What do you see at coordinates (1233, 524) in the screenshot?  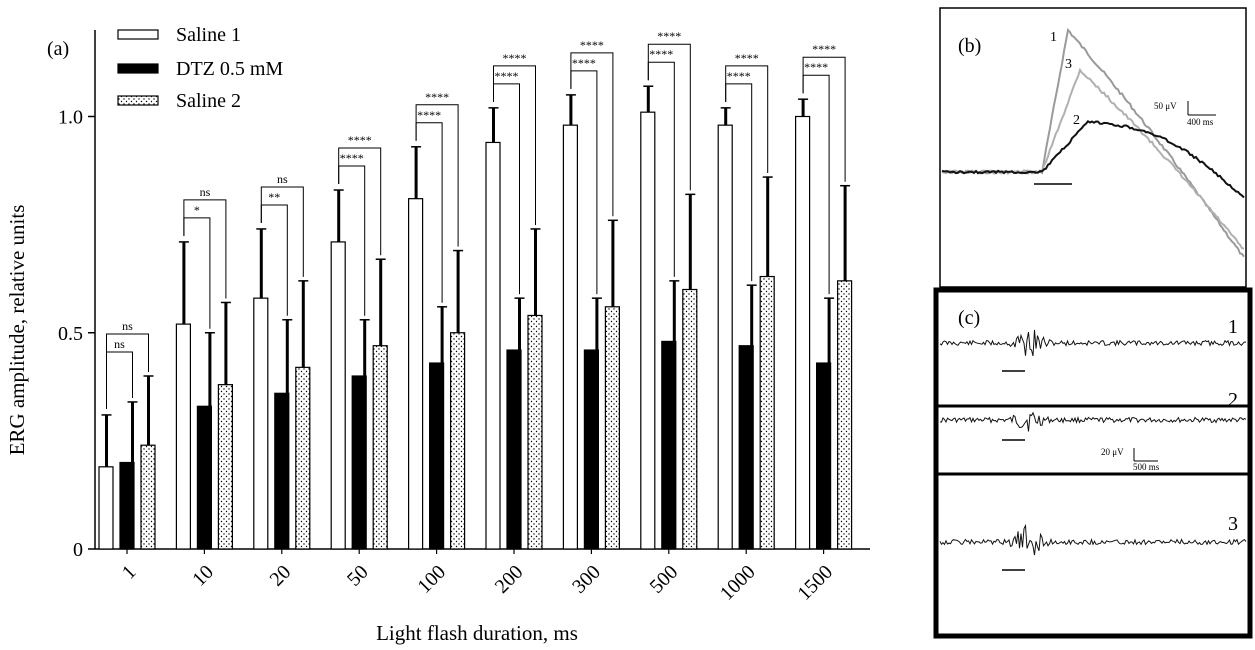 I see `trace-label-3: 3` at bounding box center [1233, 524].